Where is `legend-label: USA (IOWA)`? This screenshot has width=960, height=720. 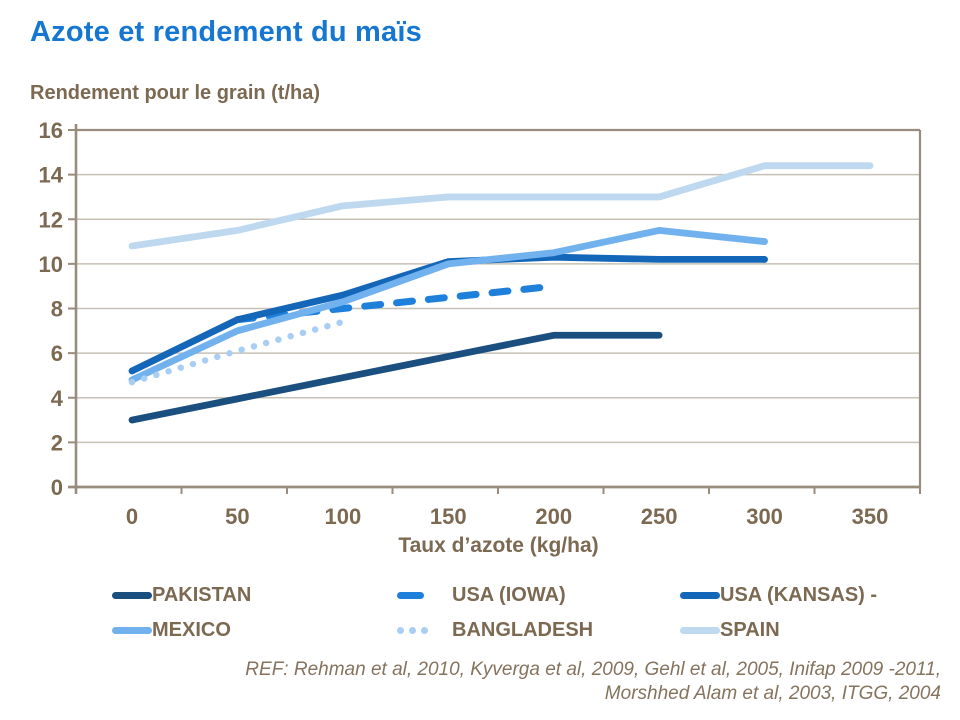 legend-label: USA (IOWA) is located at coordinates (509, 594).